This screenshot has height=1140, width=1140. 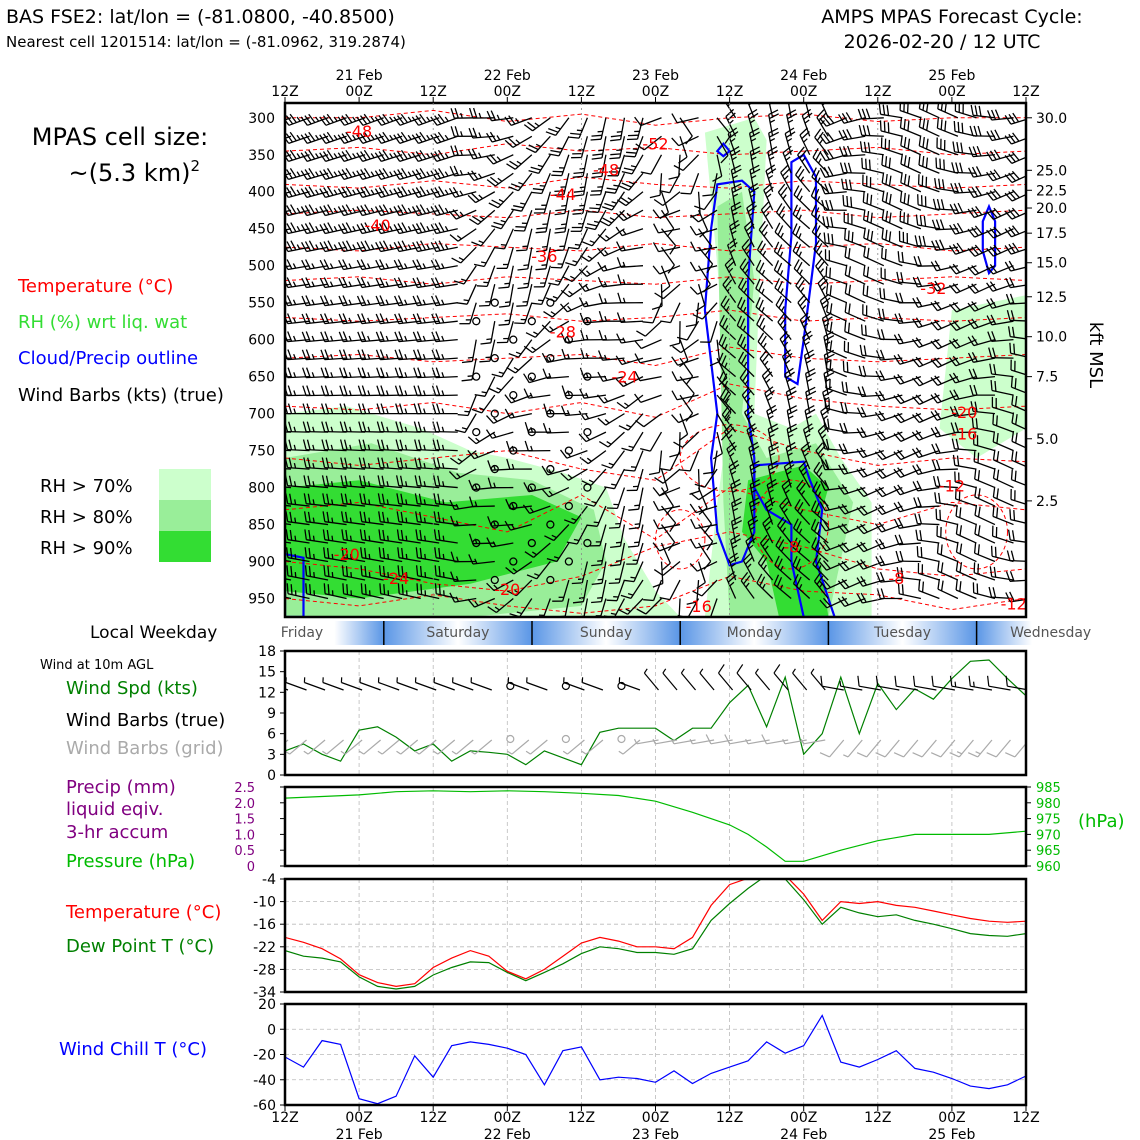 What do you see at coordinates (494, 413) in the screenshot?
I see `calm-wind-marker` at bounding box center [494, 413].